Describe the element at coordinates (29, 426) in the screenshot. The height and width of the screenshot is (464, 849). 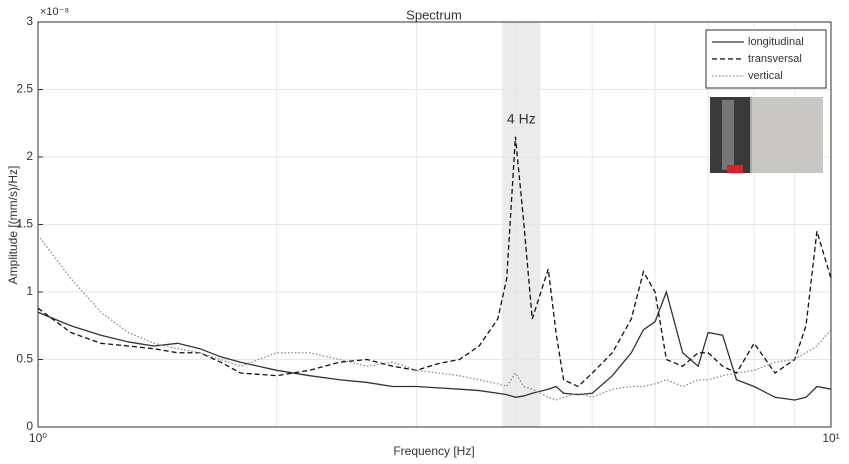
I see `y-tick-label: 0` at that location.